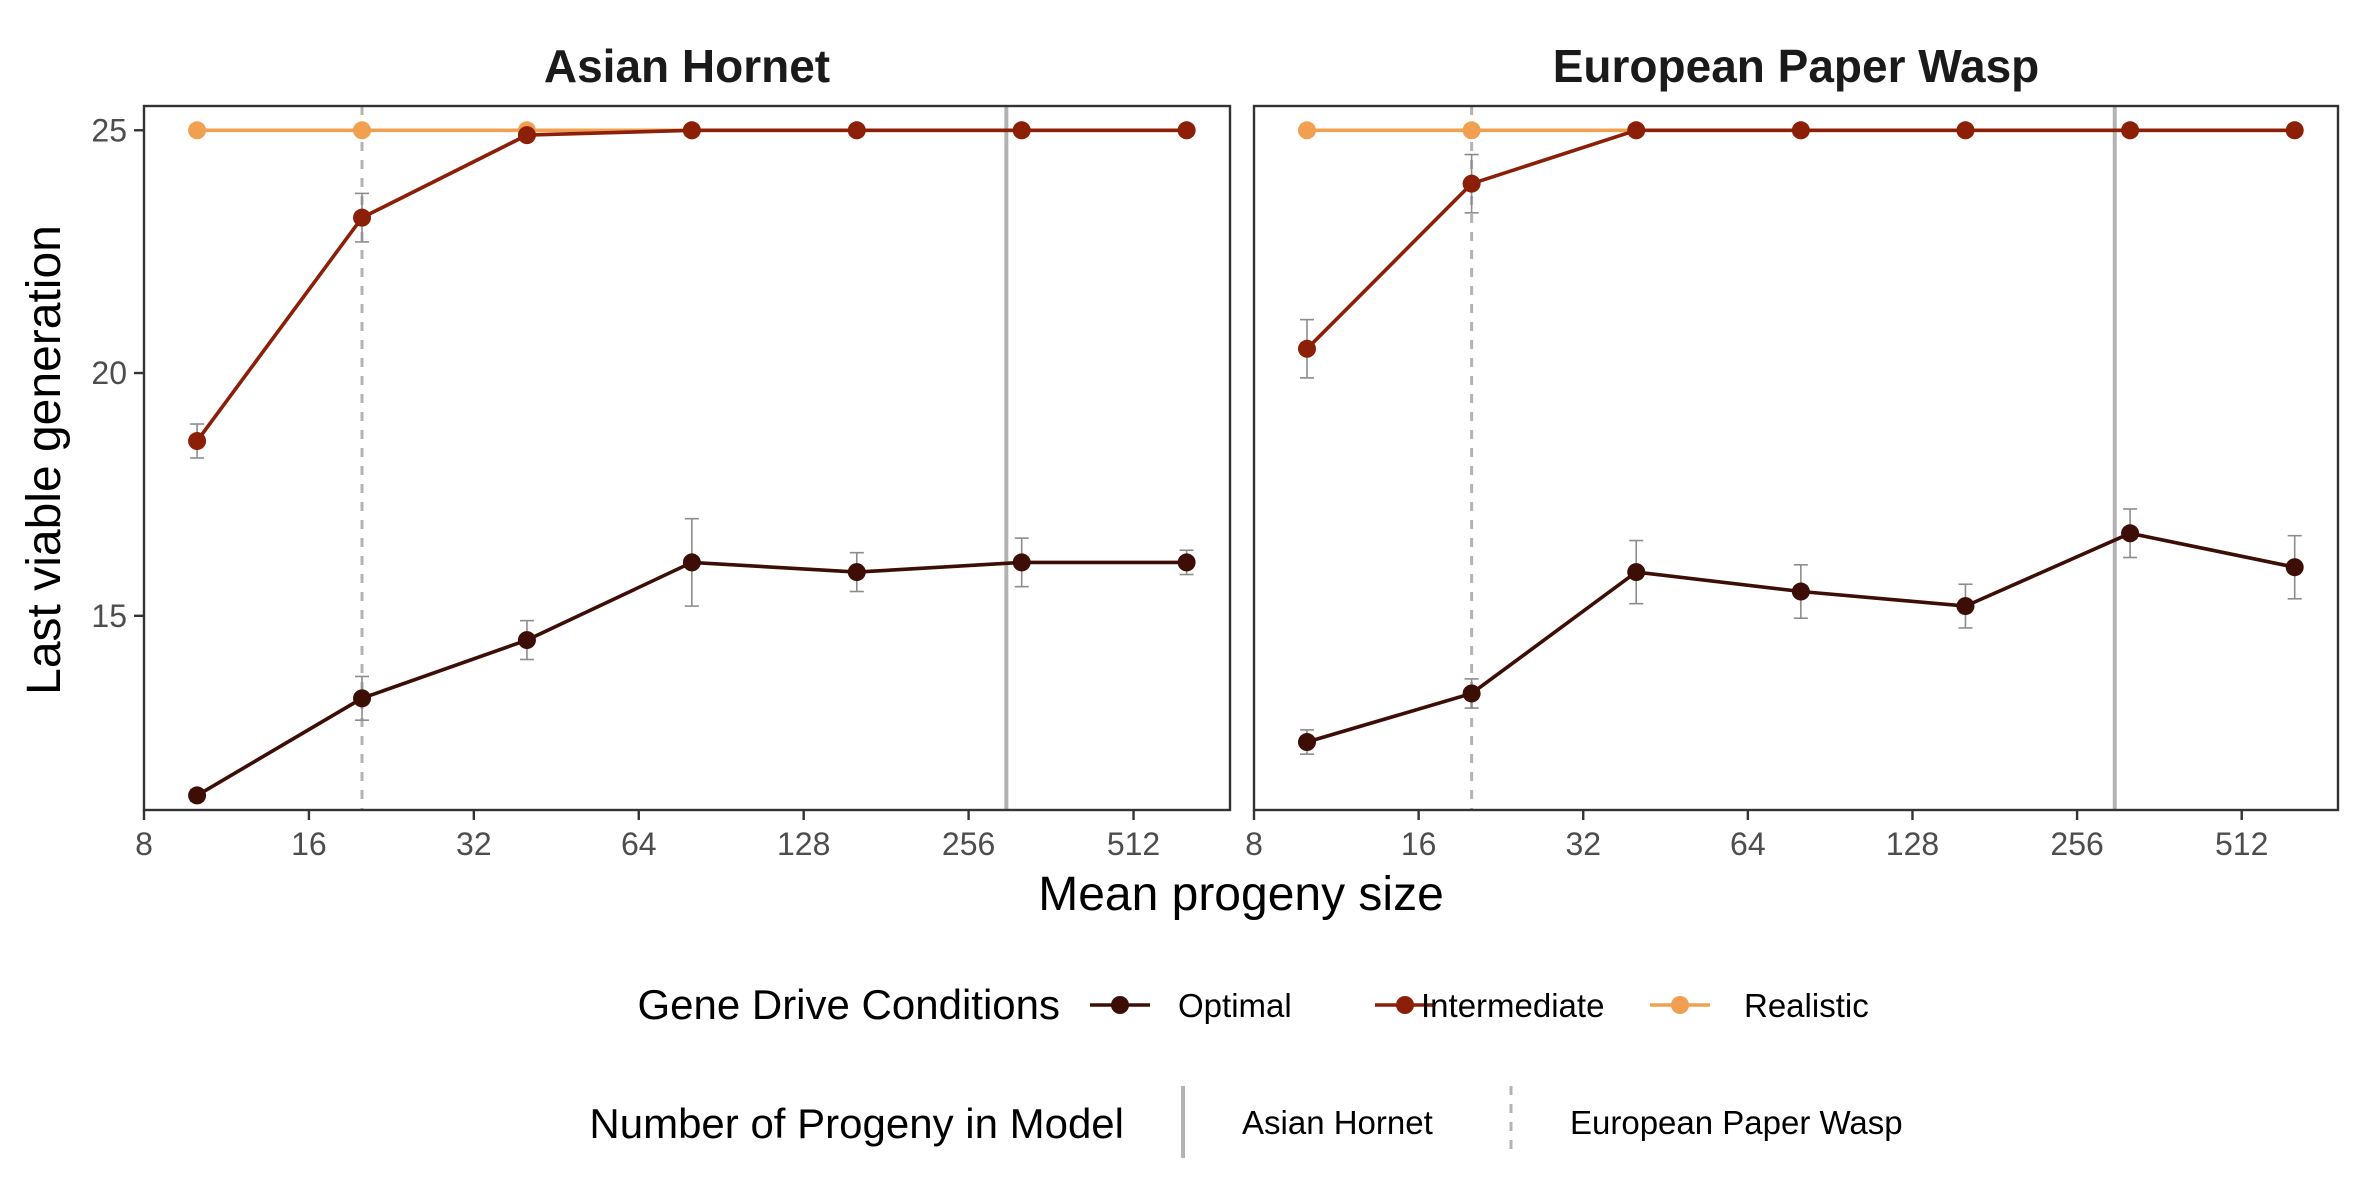 The image size is (2362, 1181). What do you see at coordinates (687, 66) in the screenshot?
I see `panel-title: Asian Hornet` at bounding box center [687, 66].